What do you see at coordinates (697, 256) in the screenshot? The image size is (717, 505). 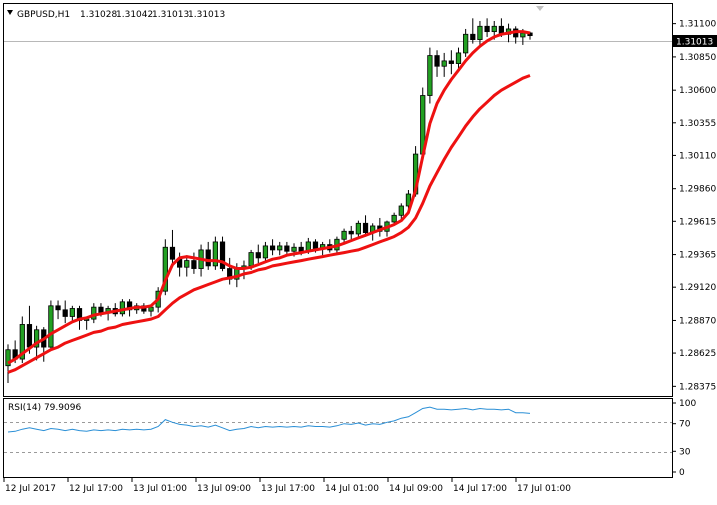 I see `price-tick-label: 1.29365` at bounding box center [697, 256].